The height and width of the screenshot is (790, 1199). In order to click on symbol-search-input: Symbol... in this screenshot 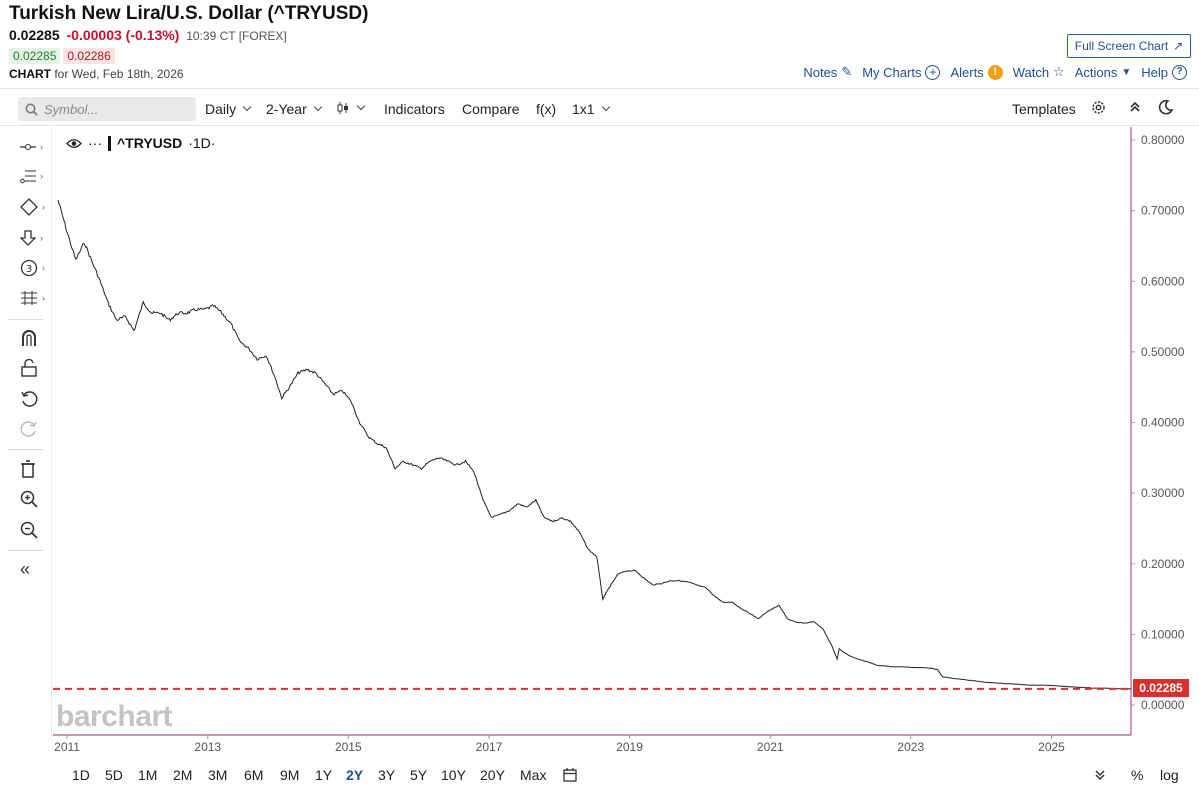, I will do `click(107, 109)`.